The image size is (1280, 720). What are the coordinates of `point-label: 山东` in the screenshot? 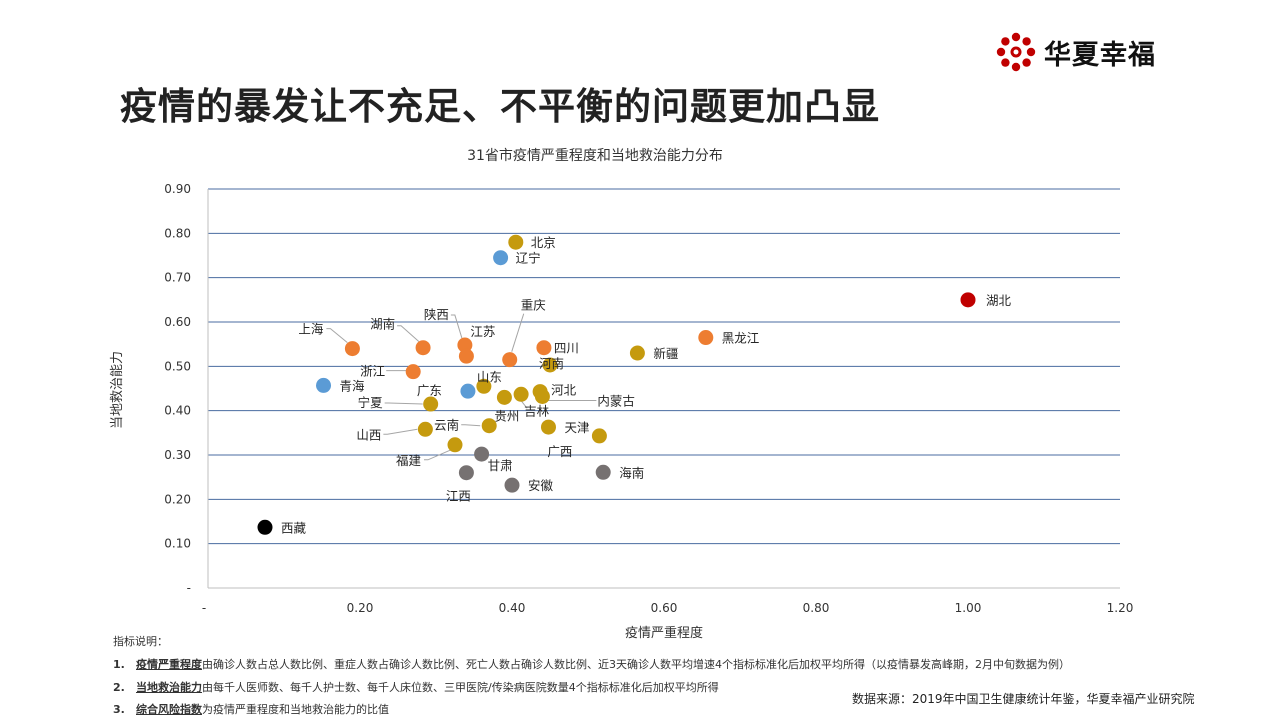 It's located at (489, 376).